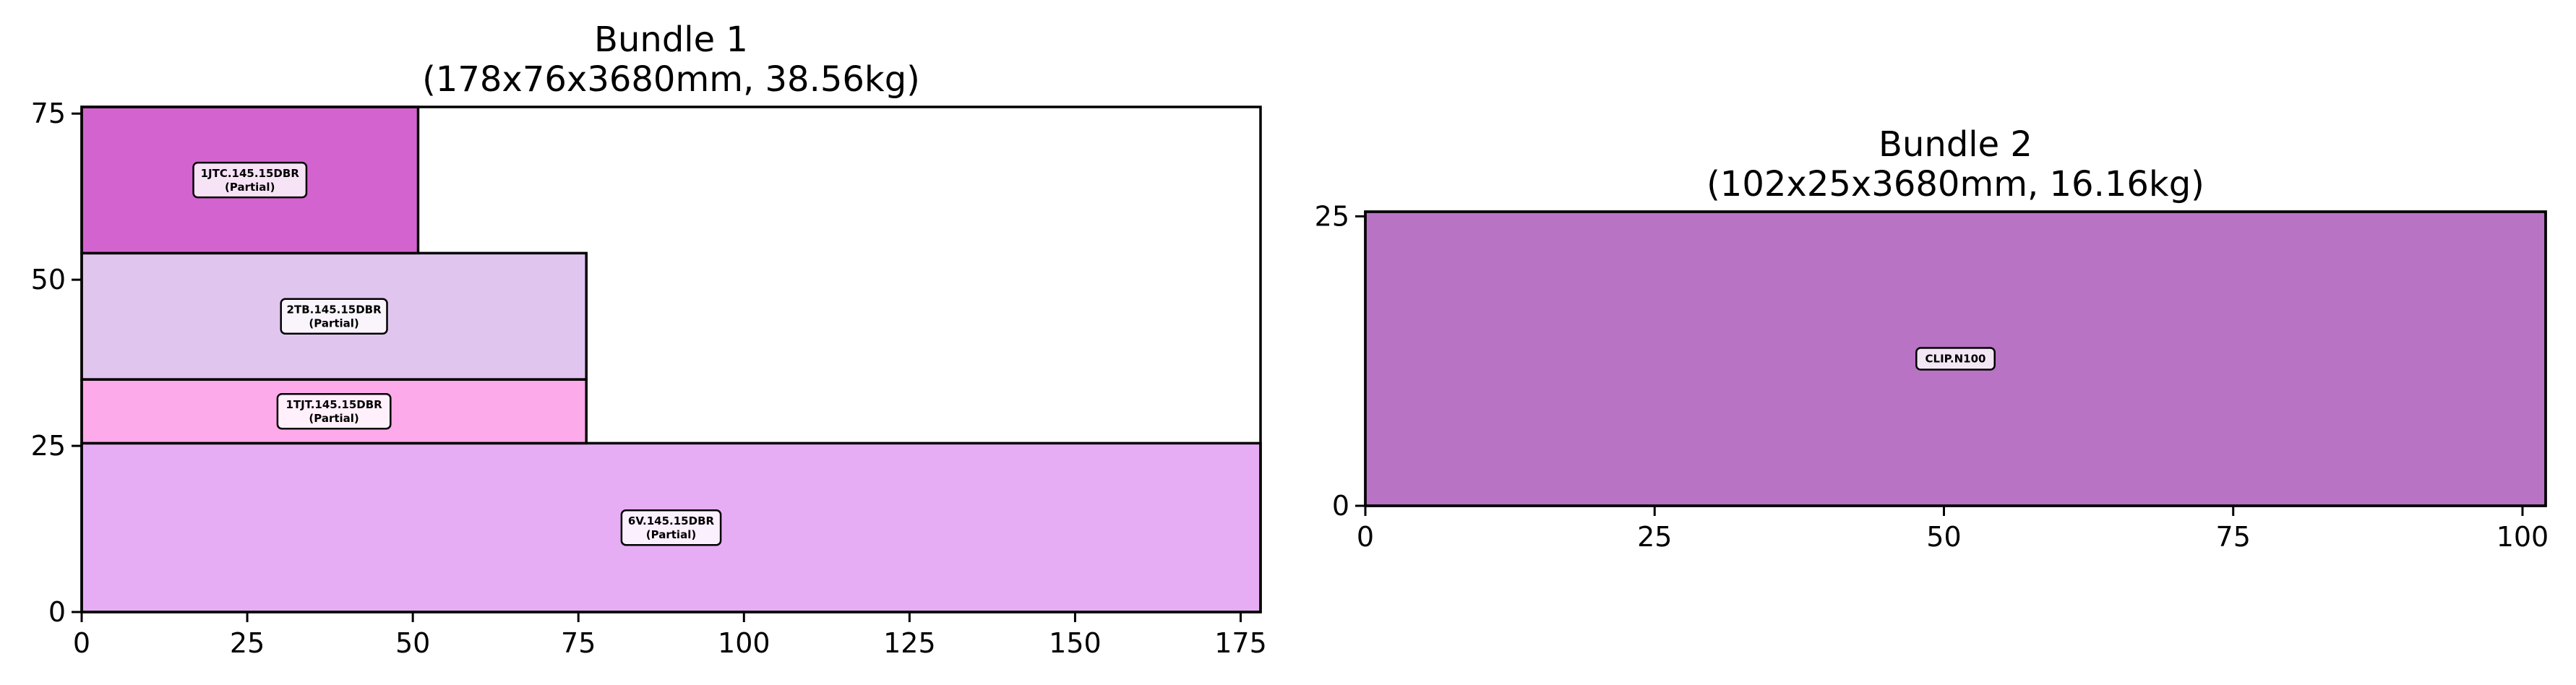 This screenshot has height=685, width=2576. I want to click on chart1-item-label: 6V.145.15DBR, so click(672, 520).